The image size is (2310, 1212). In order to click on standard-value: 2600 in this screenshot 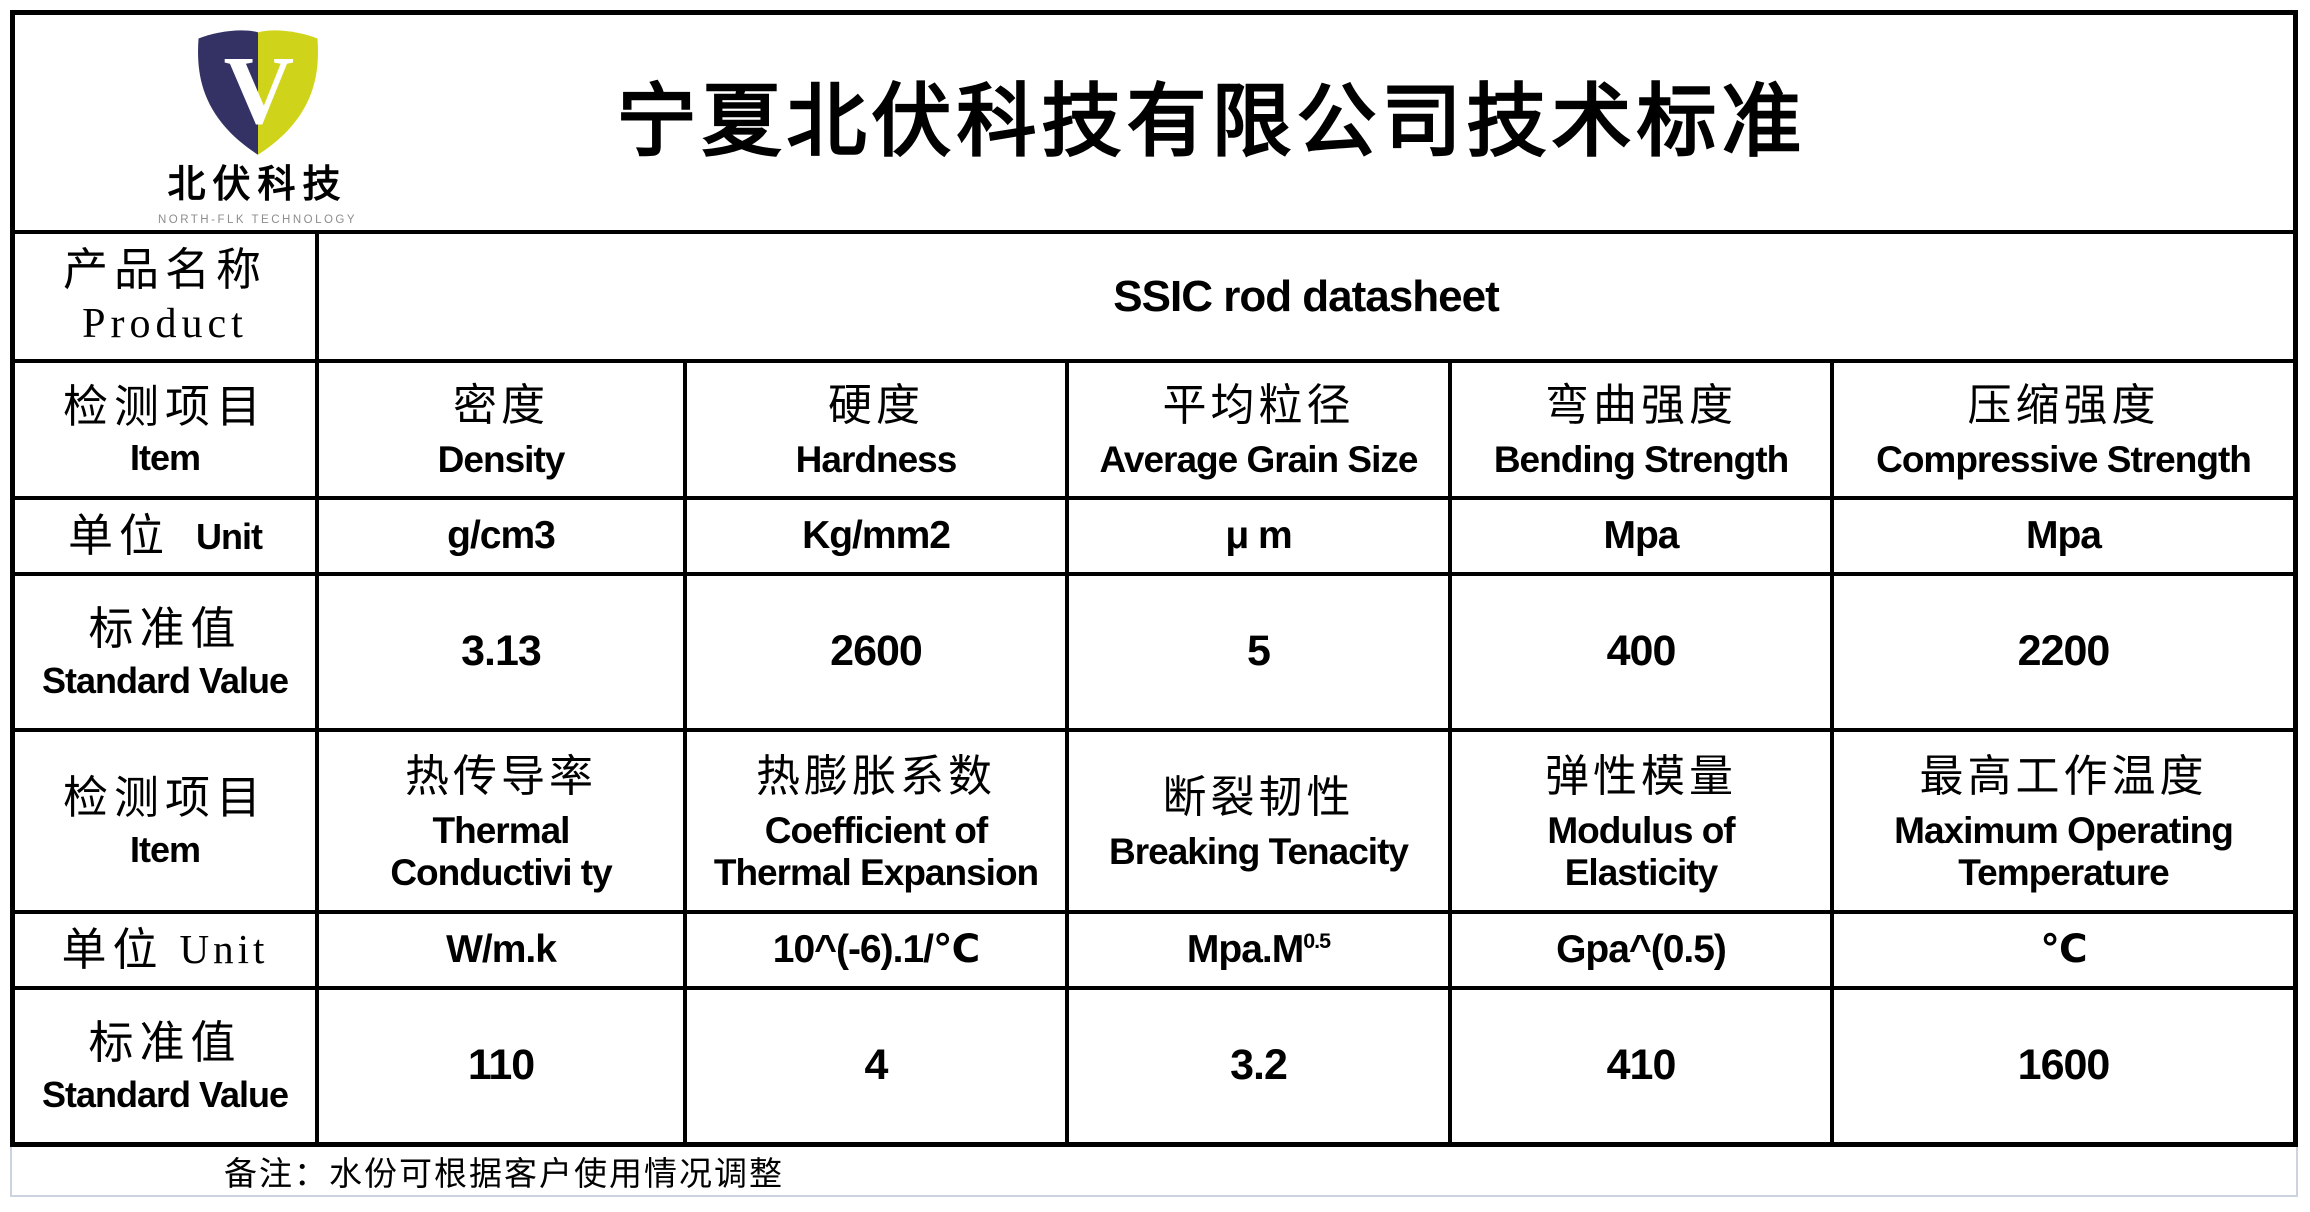, I will do `click(876, 651)`.